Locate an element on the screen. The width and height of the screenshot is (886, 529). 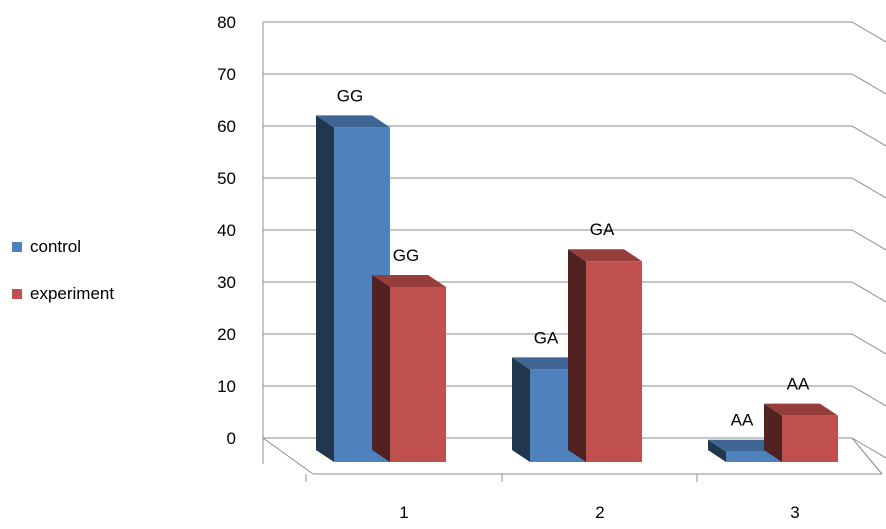
y-tick-label: 0 is located at coordinates (231, 438).